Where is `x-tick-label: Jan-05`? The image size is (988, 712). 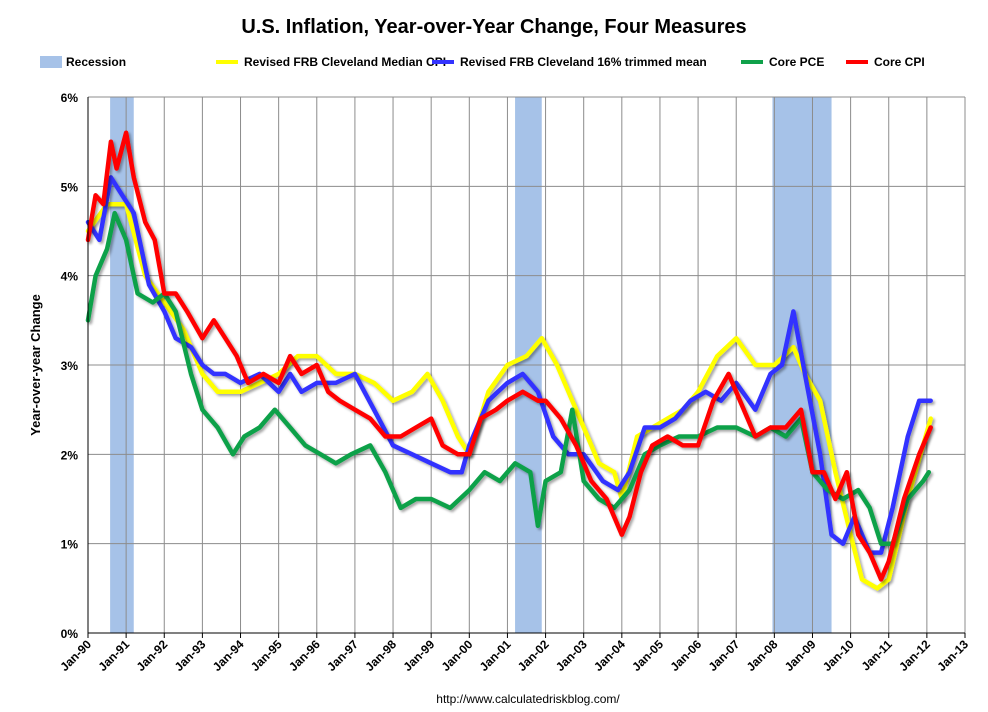 x-tick-label: Jan-05 is located at coordinates (647, 655).